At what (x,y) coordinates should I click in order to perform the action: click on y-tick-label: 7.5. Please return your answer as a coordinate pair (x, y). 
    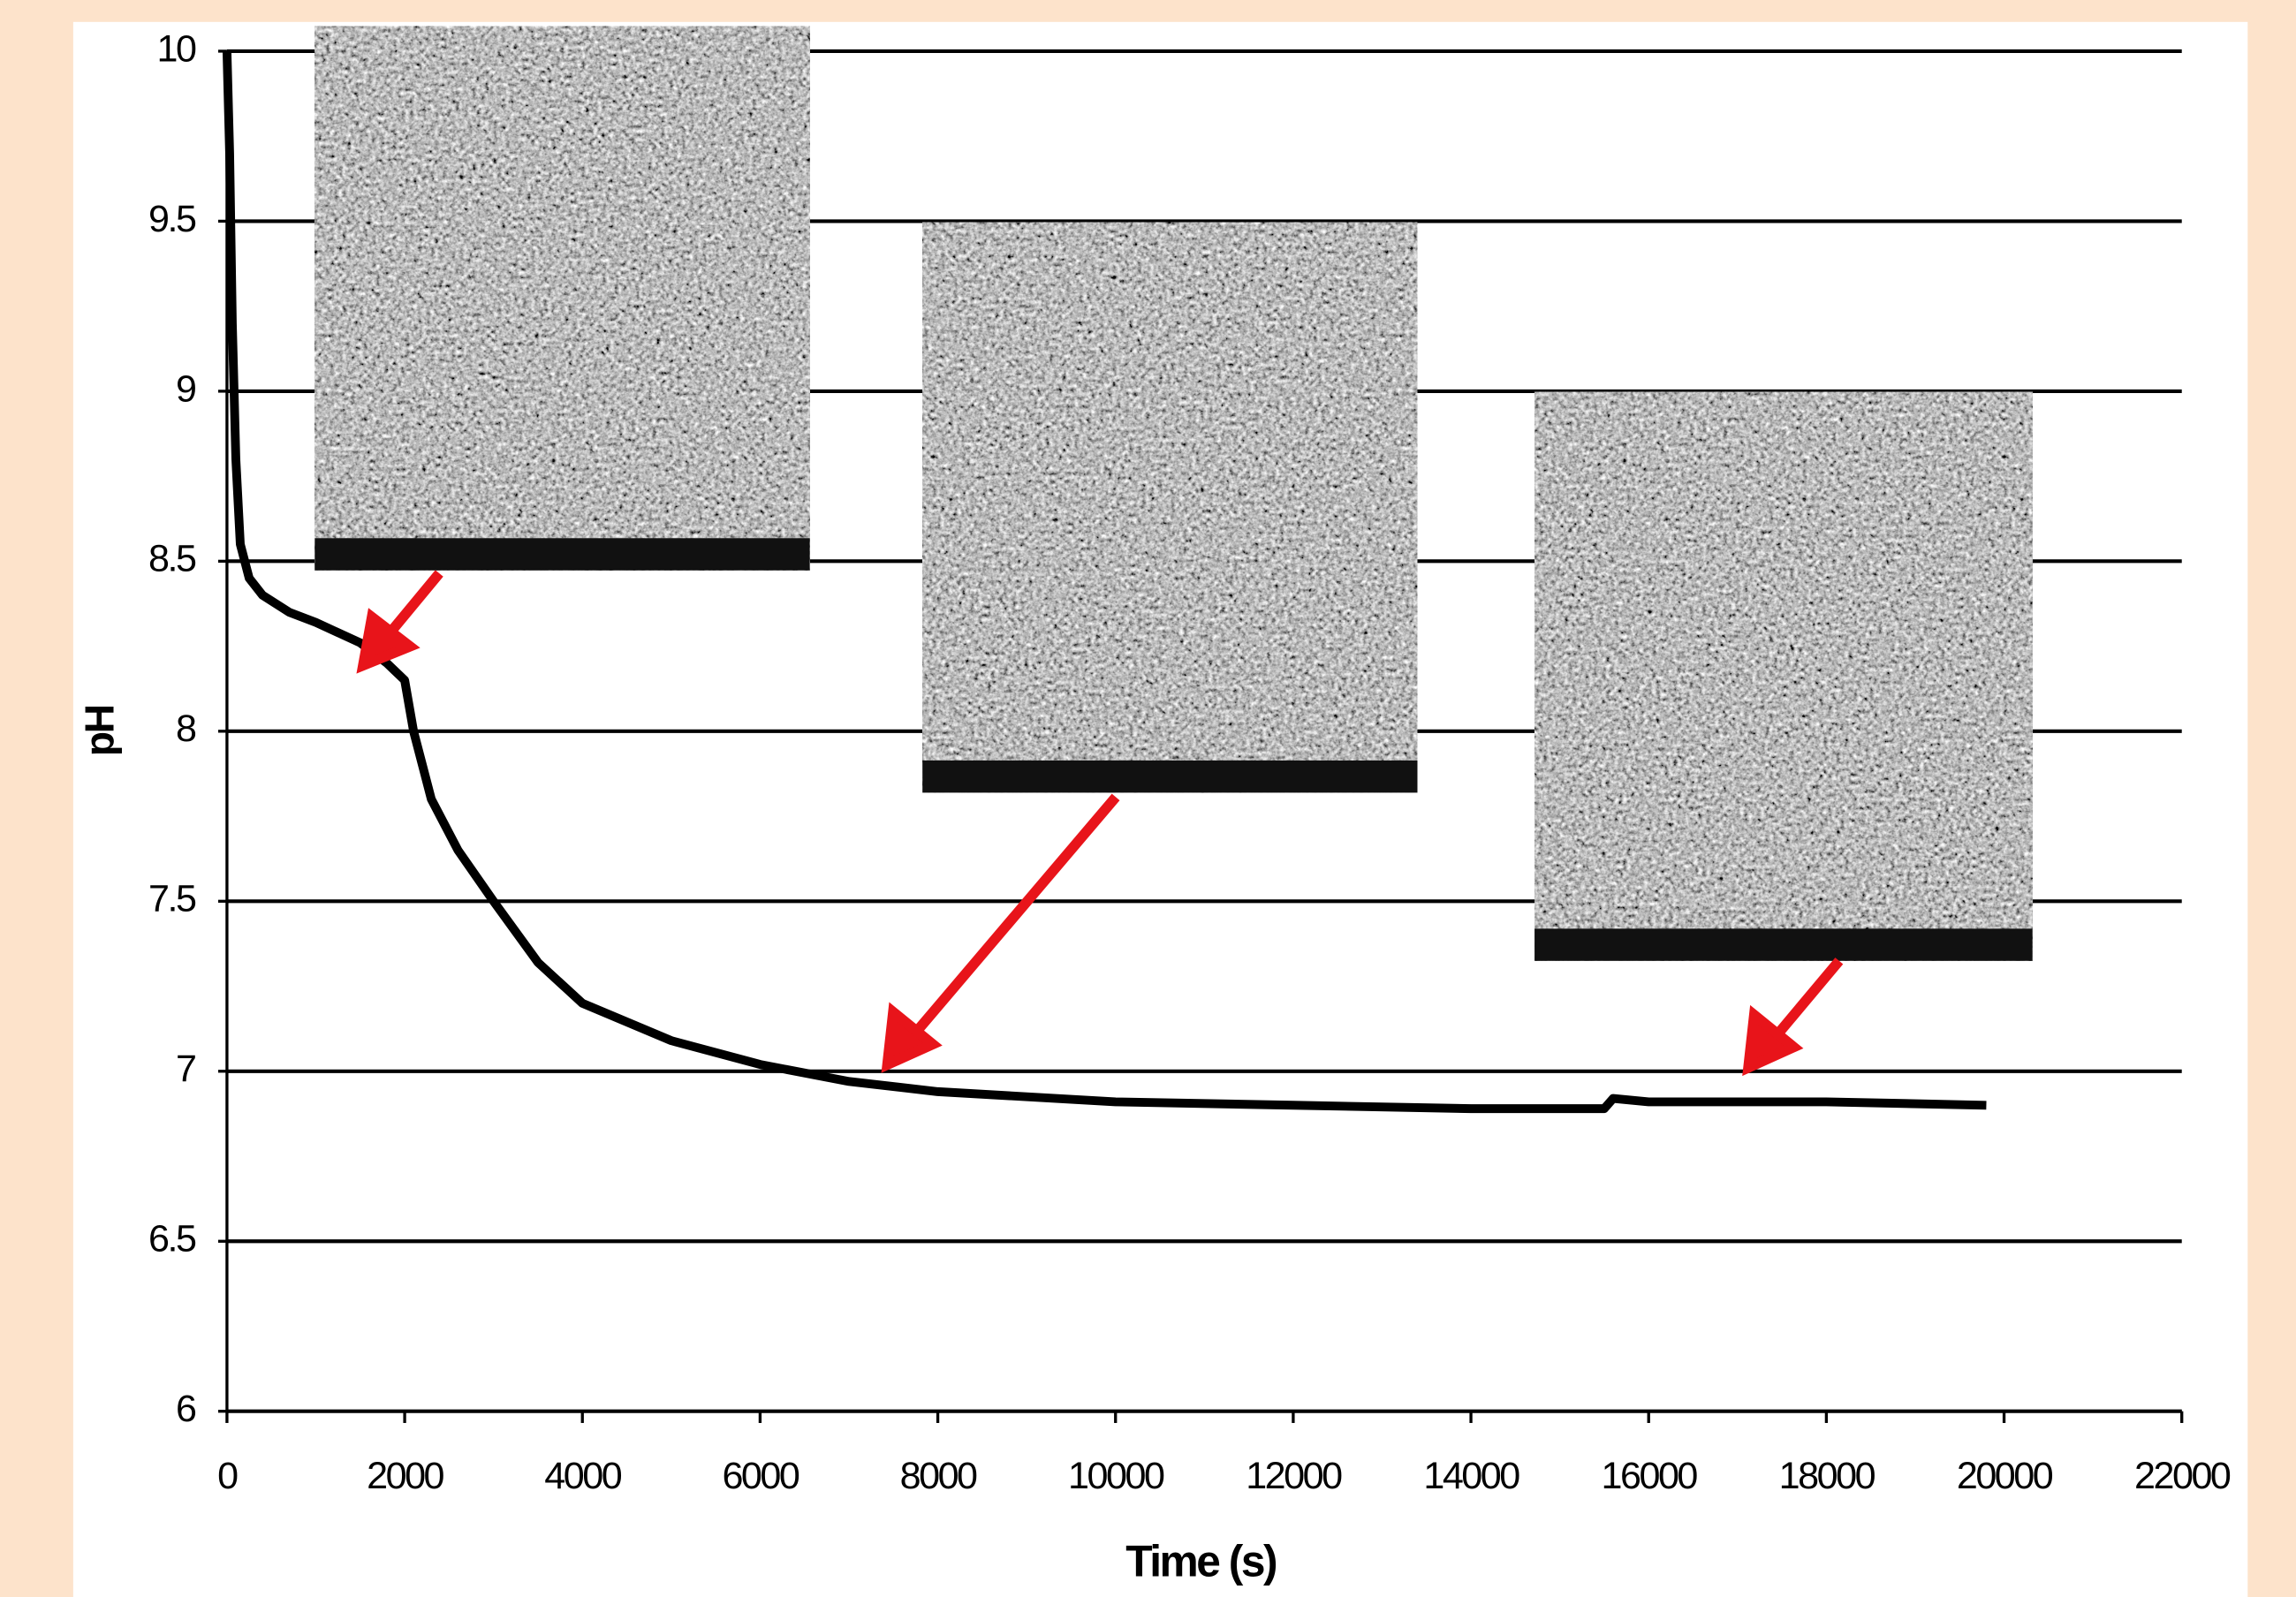
    Looking at the image, I should click on (172, 899).